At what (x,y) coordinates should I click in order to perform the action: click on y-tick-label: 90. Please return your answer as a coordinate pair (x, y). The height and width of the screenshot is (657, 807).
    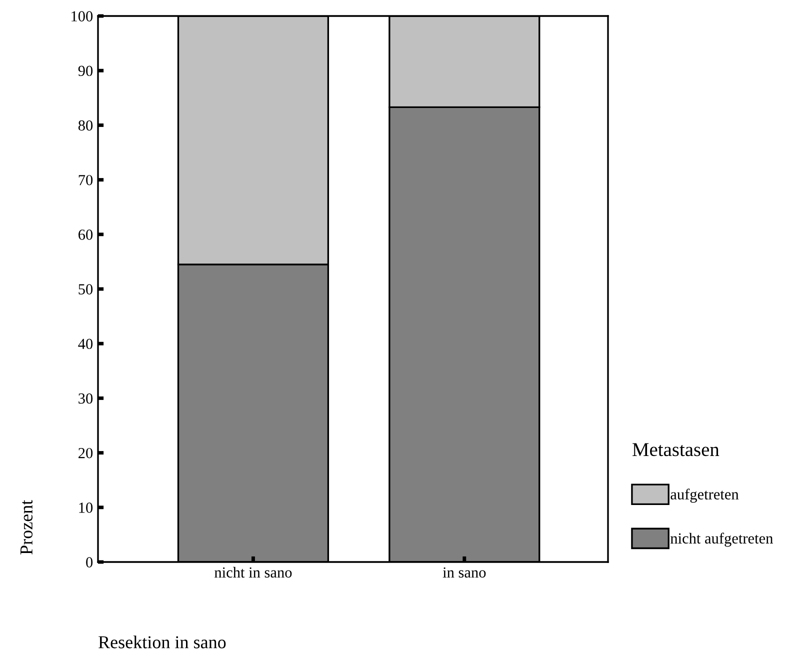
    Looking at the image, I should click on (85, 71).